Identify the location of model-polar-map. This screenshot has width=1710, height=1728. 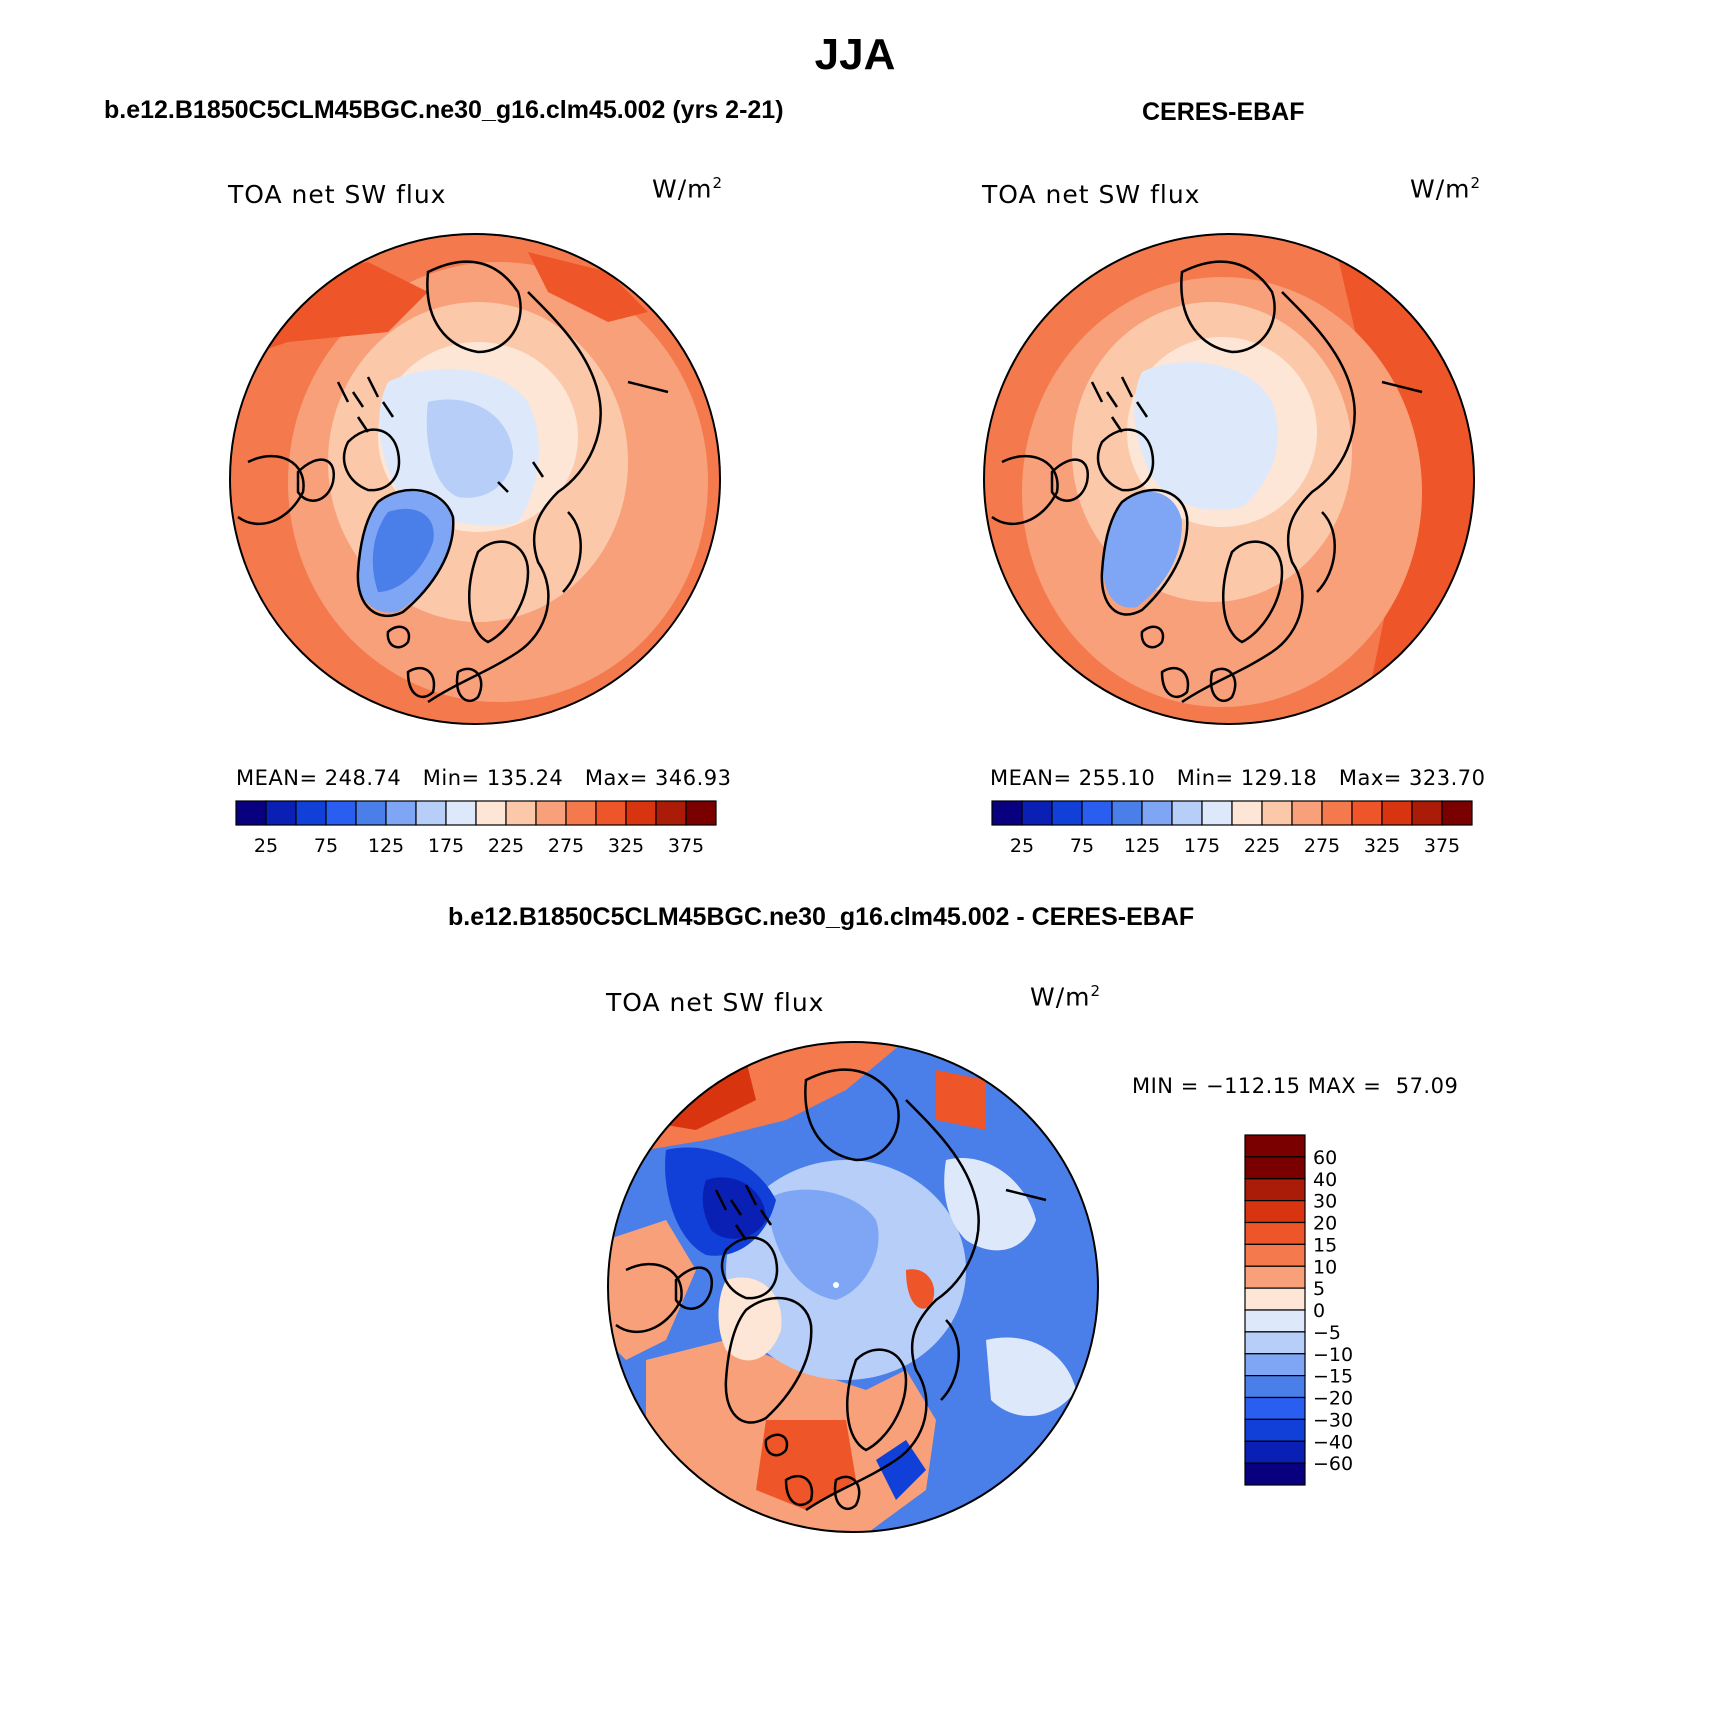
(475, 479).